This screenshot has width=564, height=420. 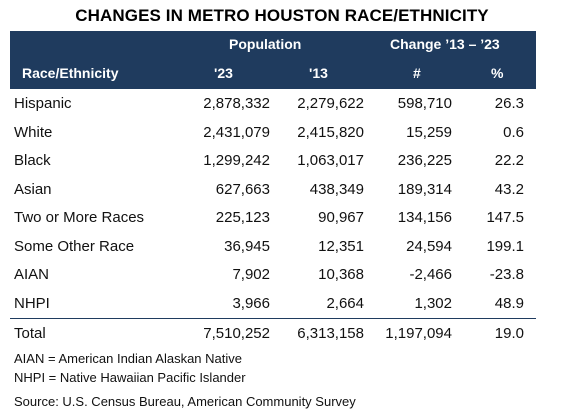 I want to click on change-percent-value: 48.9, so click(x=509, y=303).